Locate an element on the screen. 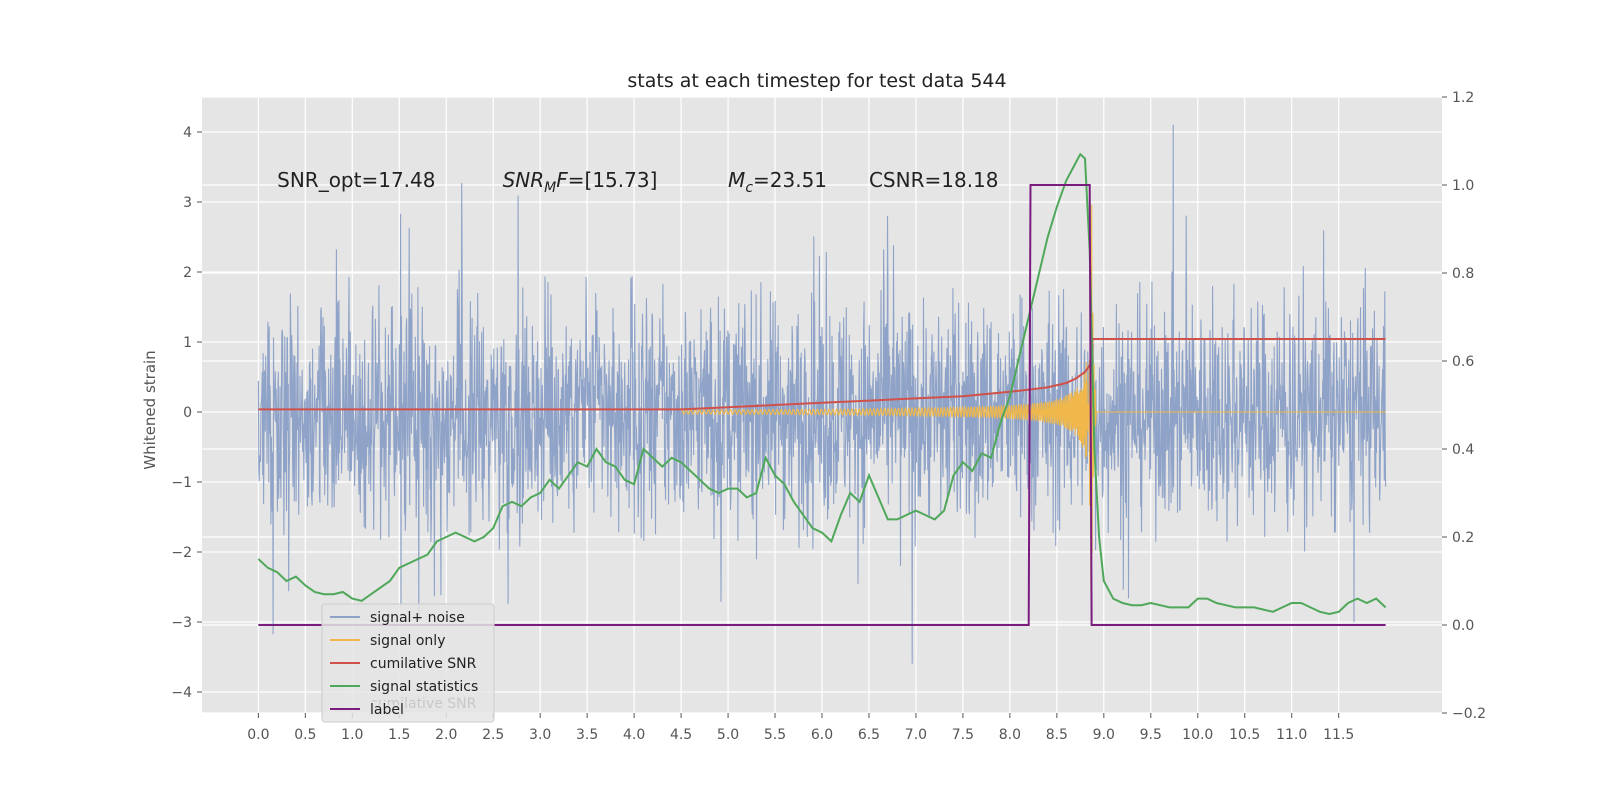 The image size is (1600, 800). x-tick-label: 9.0 is located at coordinates (1104, 735).